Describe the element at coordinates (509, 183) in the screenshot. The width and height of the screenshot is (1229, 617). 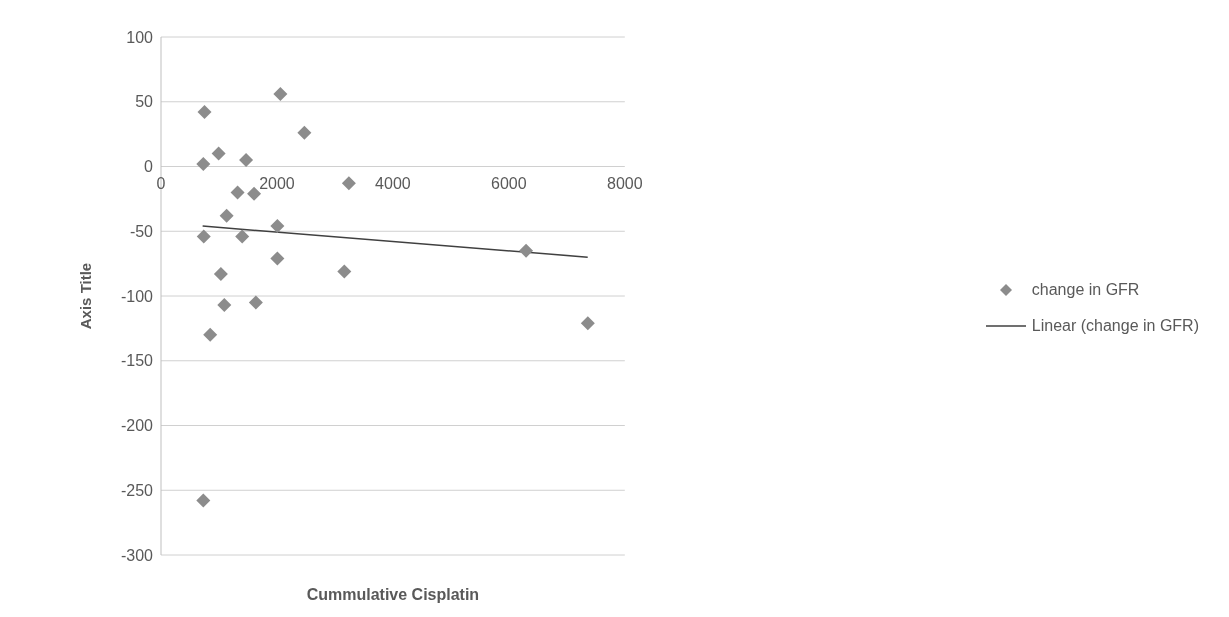
I see `x-tick-label: 6000` at that location.